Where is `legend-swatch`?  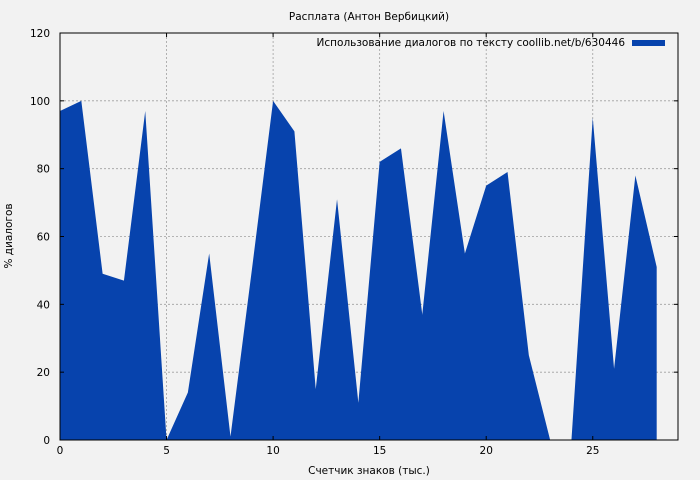
legend-swatch is located at coordinates (648, 43).